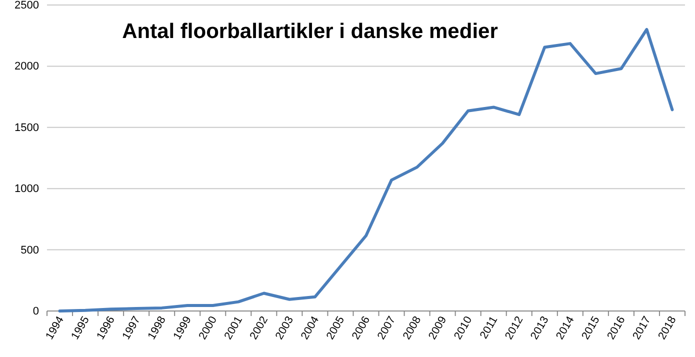 This screenshot has height=357, width=695. What do you see at coordinates (26, 128) in the screenshot?
I see `y-tick-label: 1500` at bounding box center [26, 128].